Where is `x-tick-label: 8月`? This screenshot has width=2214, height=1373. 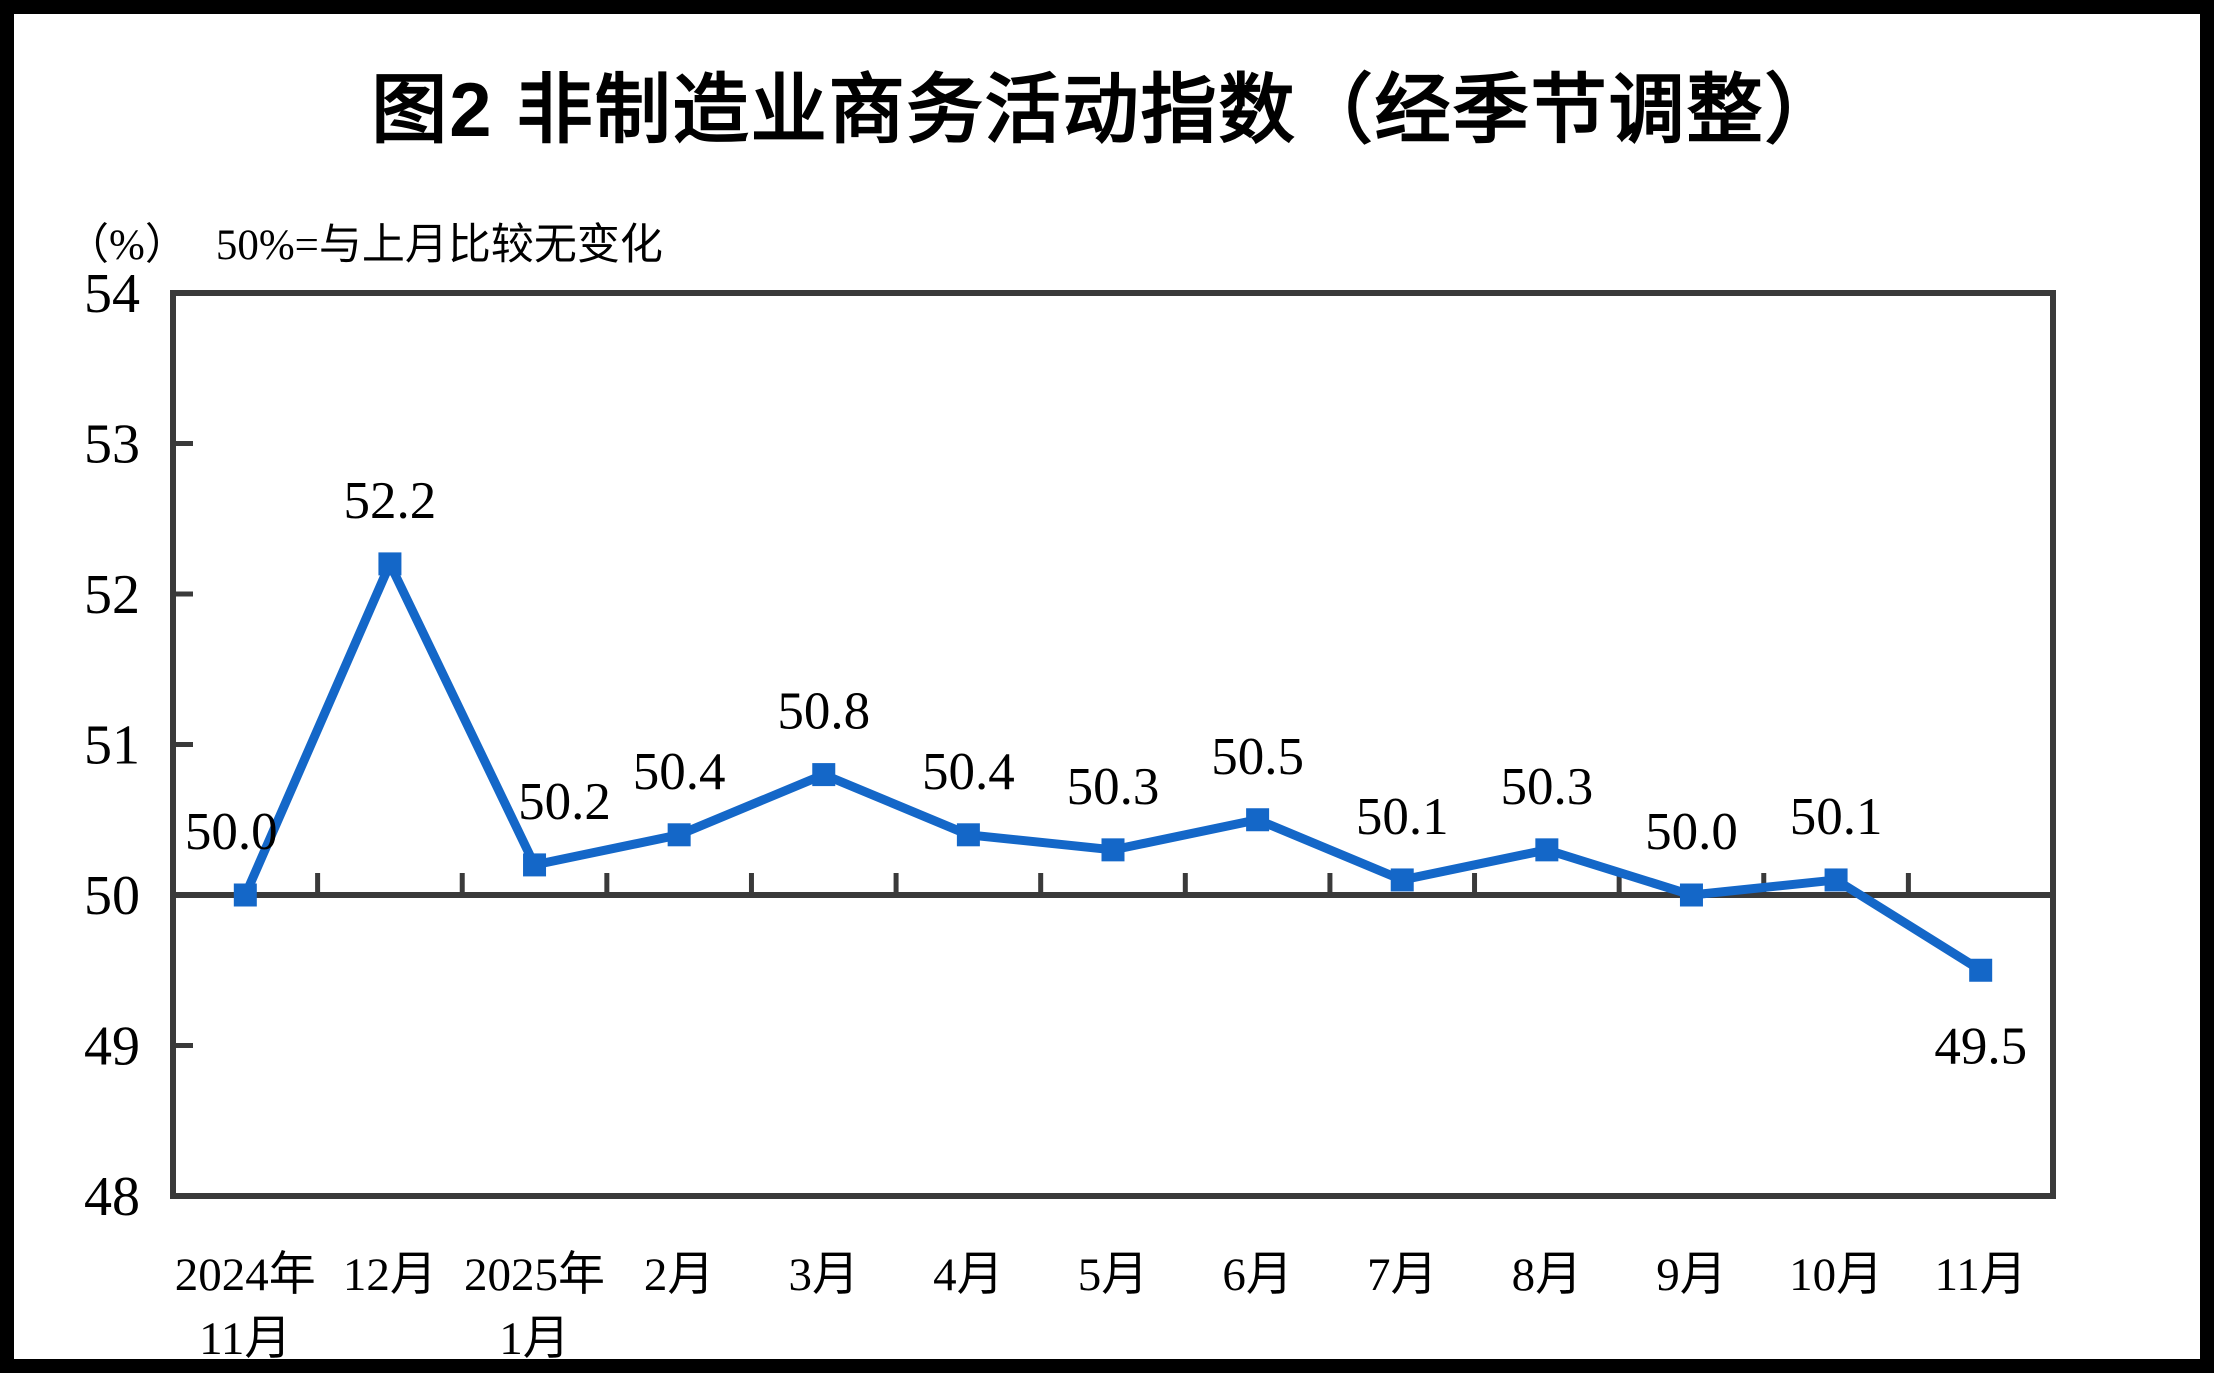
x-tick-label: 8月 is located at coordinates (1547, 1275).